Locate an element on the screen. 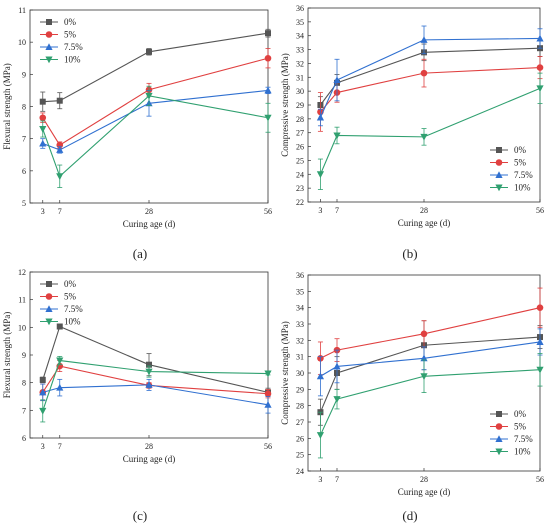 The width and height of the screenshot is (550, 528). y-tick-label: 28 is located at coordinates (300, 119).